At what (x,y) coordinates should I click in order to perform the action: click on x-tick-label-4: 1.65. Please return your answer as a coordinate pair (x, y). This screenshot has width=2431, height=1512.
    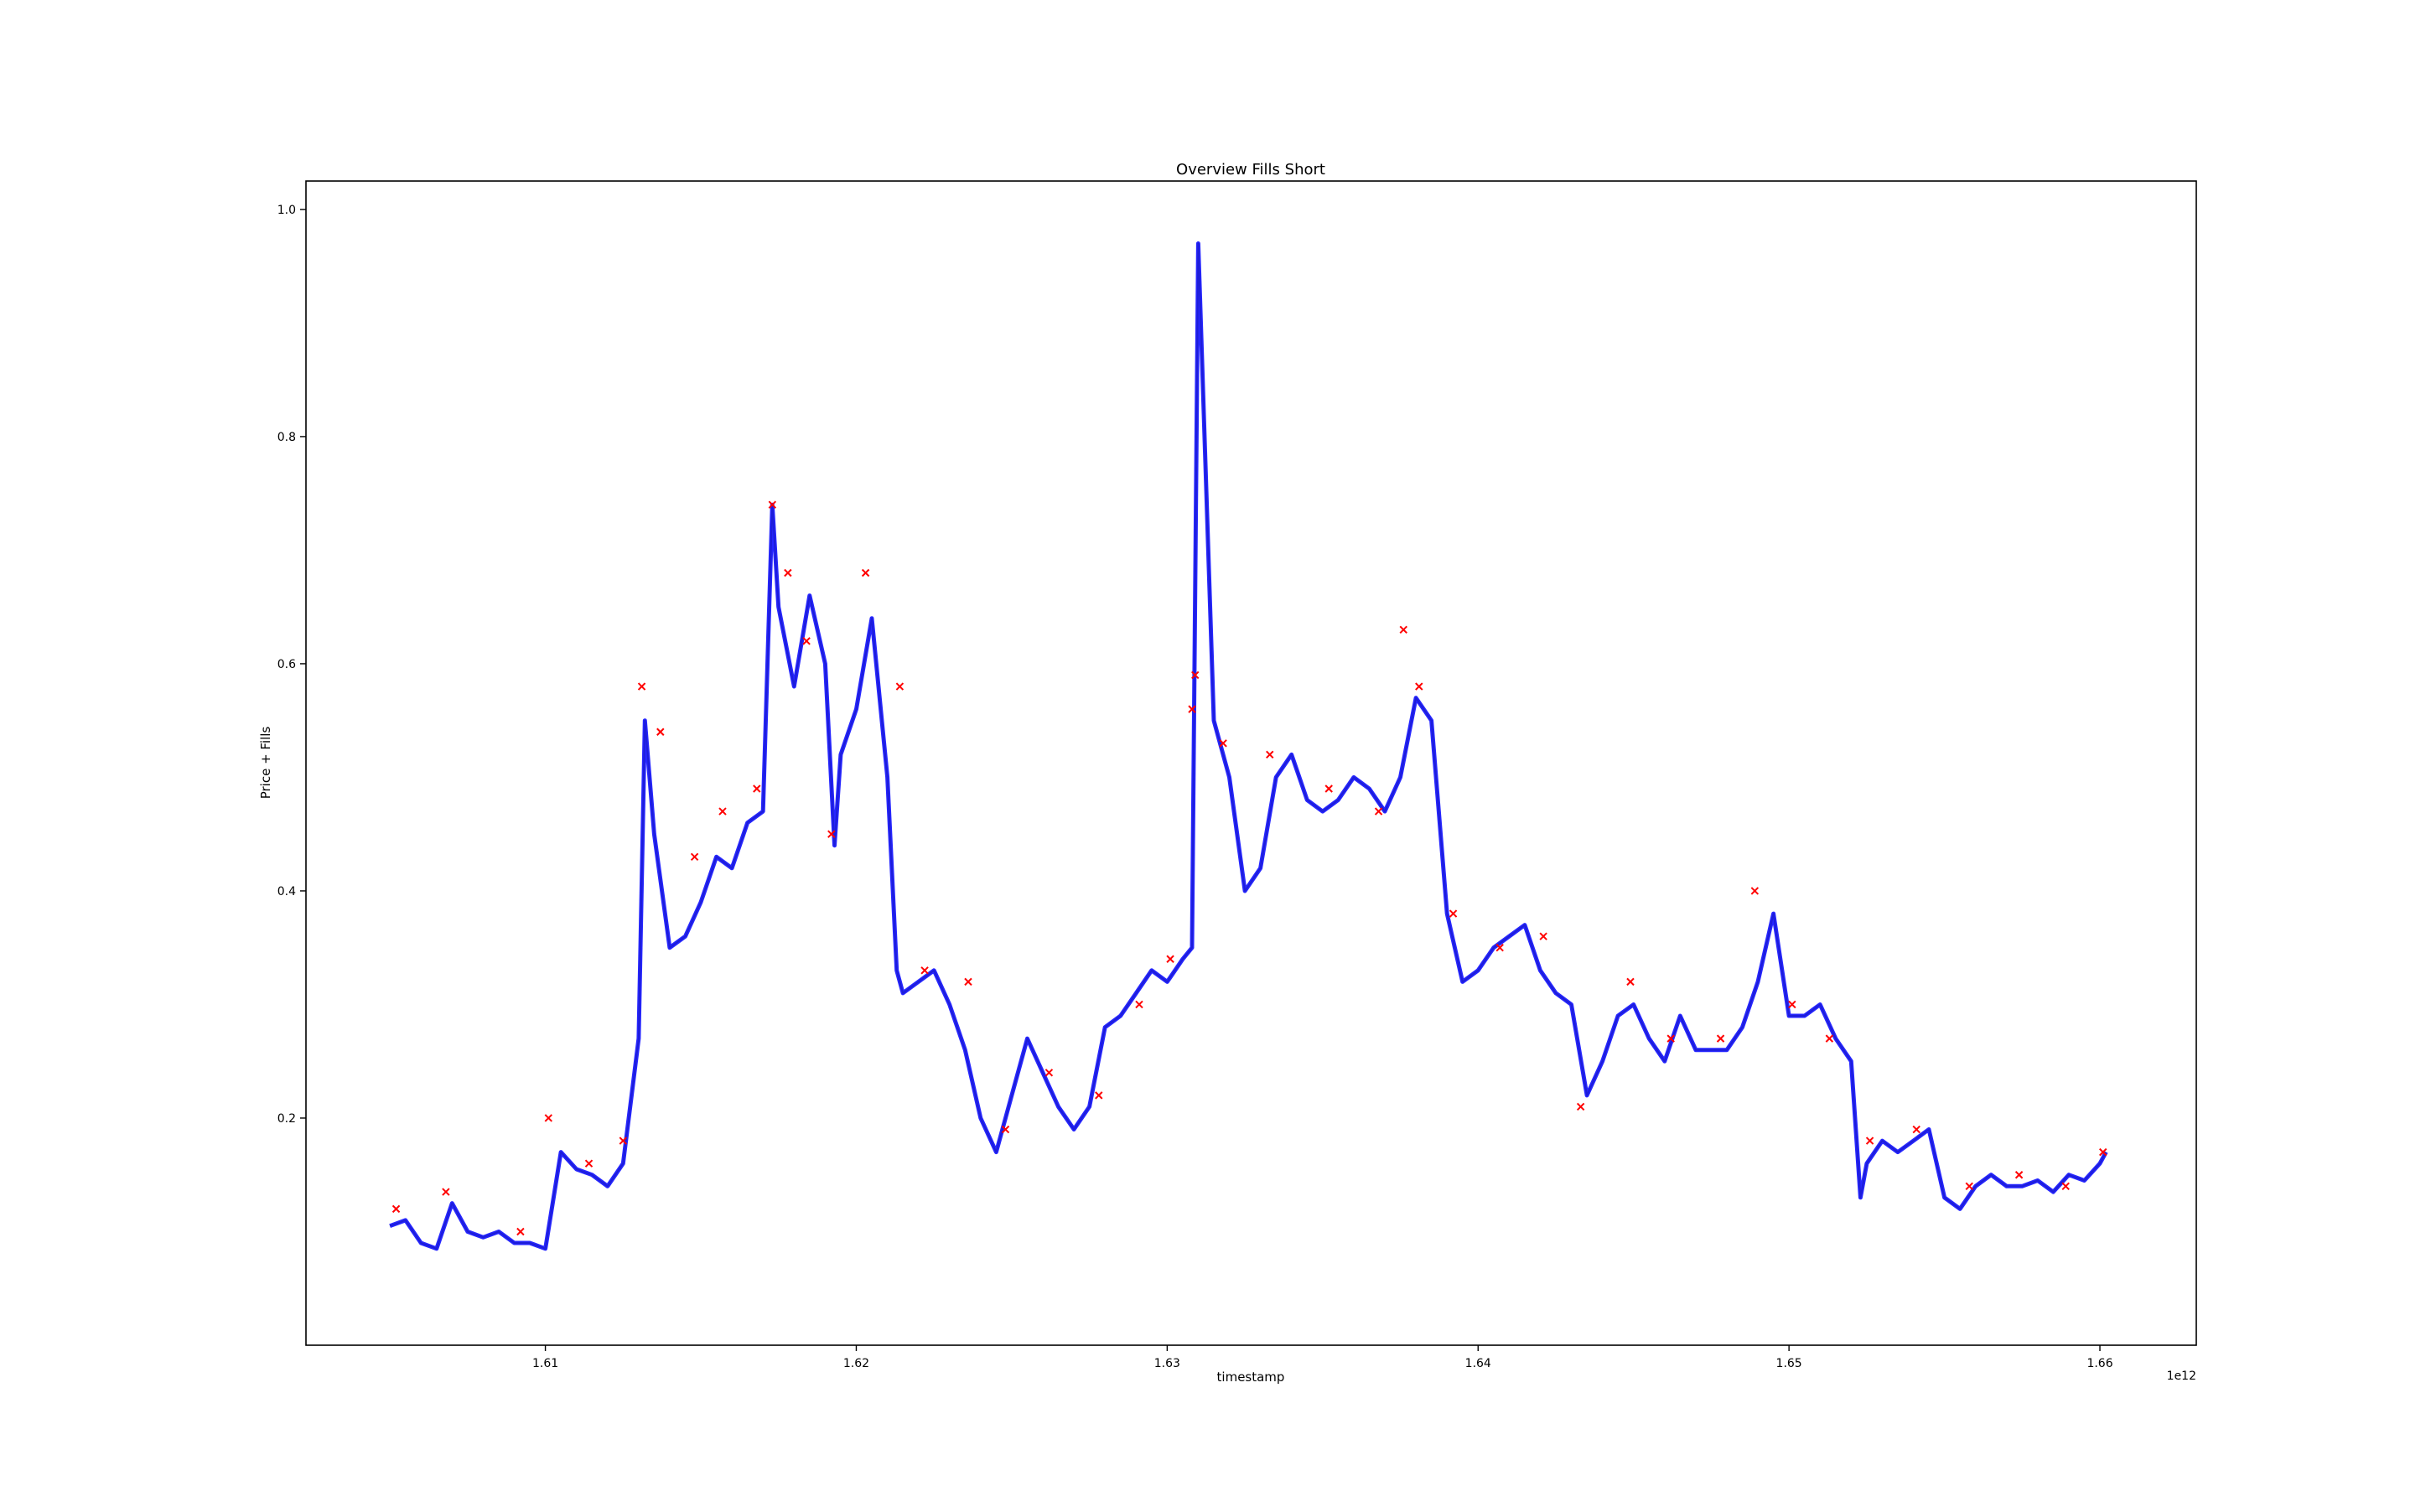
    Looking at the image, I should click on (1789, 1363).